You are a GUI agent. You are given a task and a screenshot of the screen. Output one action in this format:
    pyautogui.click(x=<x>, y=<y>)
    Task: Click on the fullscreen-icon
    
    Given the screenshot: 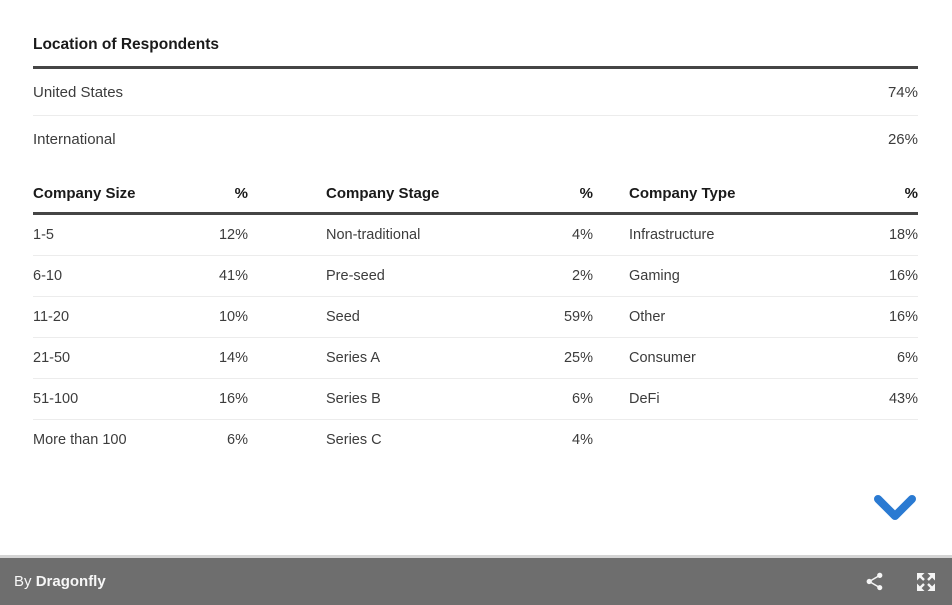 What is the action you would take?
    pyautogui.click(x=926, y=581)
    